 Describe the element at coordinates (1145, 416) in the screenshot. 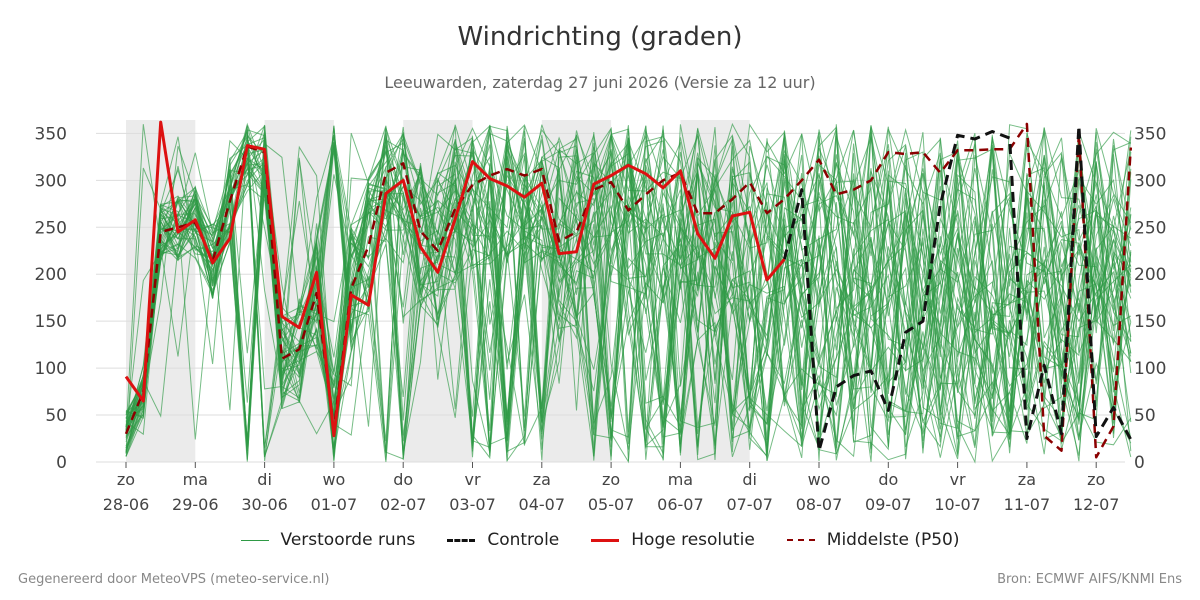

I see `y-tick-label-right: 50` at that location.